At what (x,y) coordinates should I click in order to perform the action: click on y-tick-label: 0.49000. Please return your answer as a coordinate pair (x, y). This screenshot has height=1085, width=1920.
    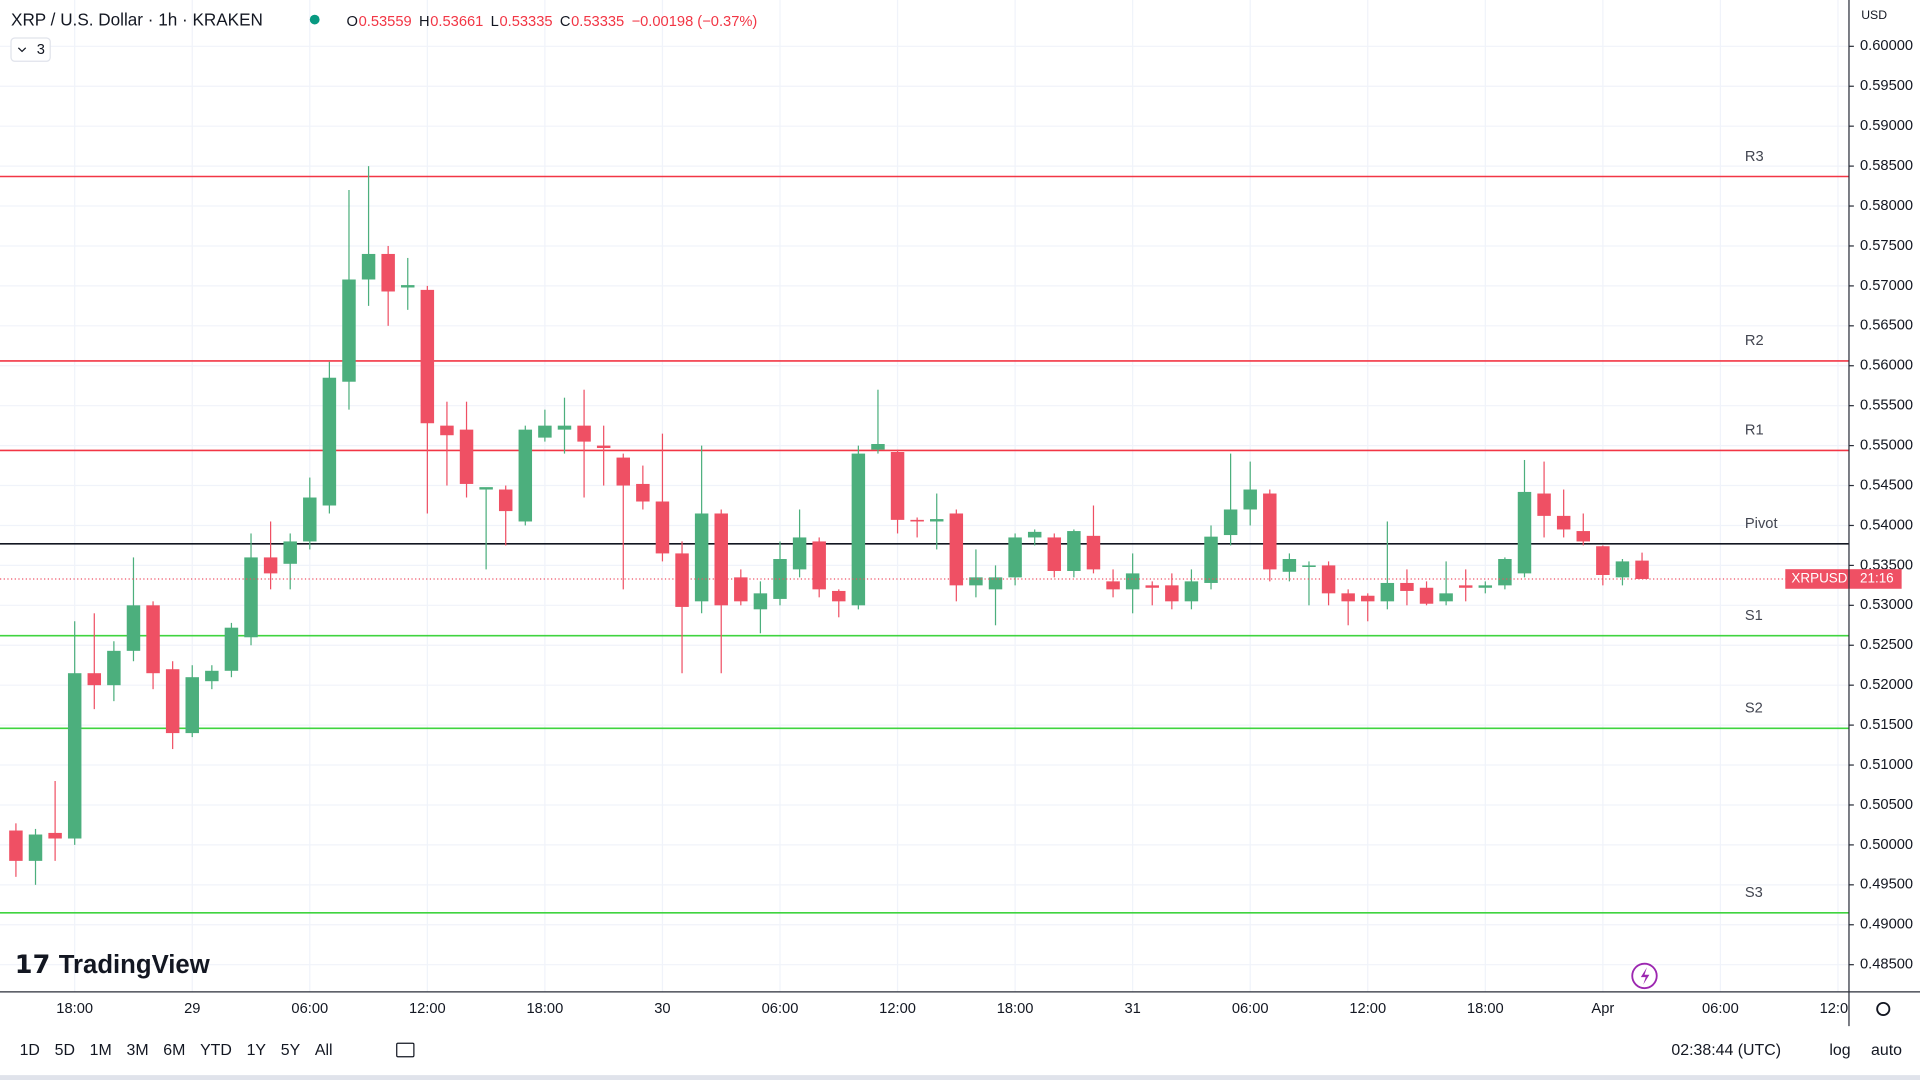
    Looking at the image, I should click on (1886, 925).